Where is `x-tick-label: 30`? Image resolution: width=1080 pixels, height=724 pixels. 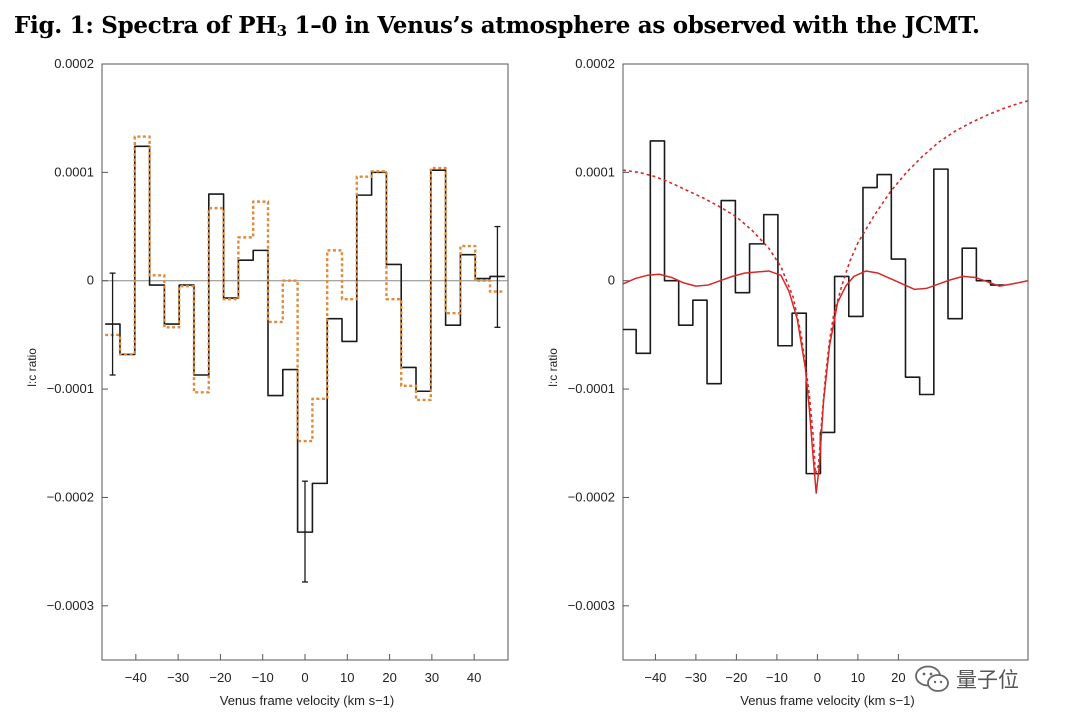
x-tick-label: 30 is located at coordinates (432, 677).